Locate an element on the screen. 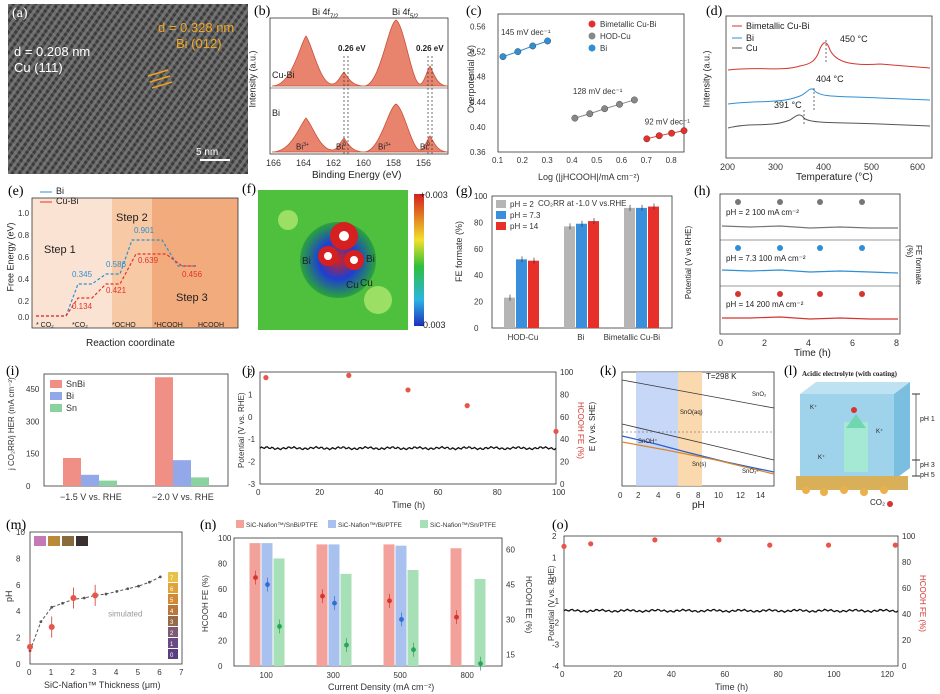 The height and width of the screenshot is (694, 940). tem-image is located at coordinates (128, 89).